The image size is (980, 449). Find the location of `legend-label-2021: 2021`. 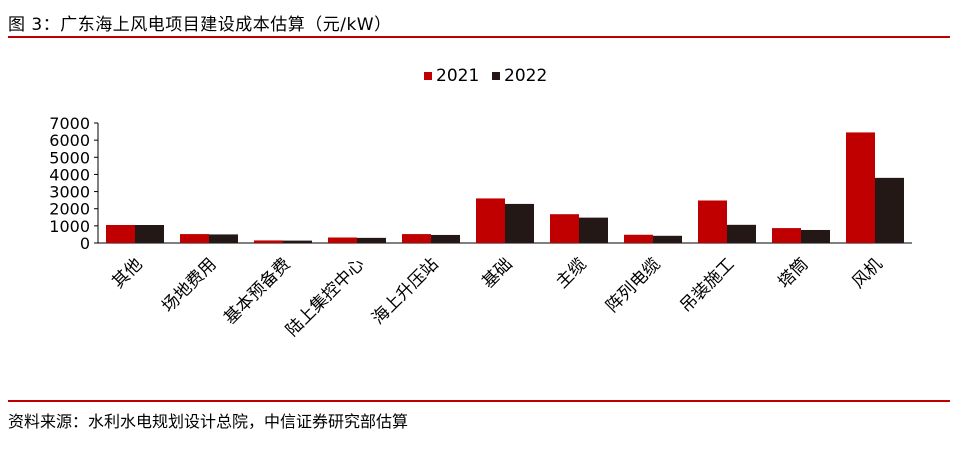

legend-label-2021: 2021 is located at coordinates (457, 76).